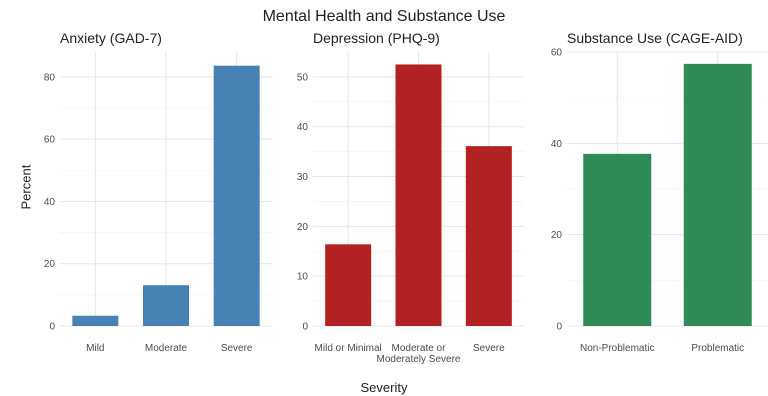  I want to click on figure-title: Mental Health and Substance Use, so click(384, 16).